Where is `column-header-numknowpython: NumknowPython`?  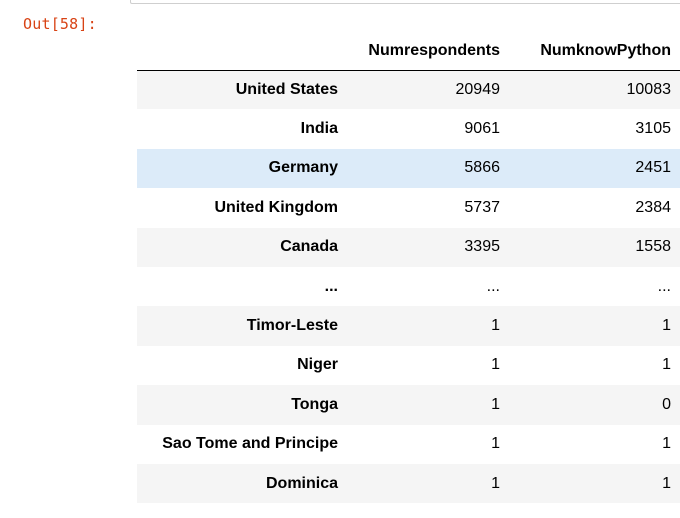 column-header-numknowpython: NumknowPython is located at coordinates (594, 51).